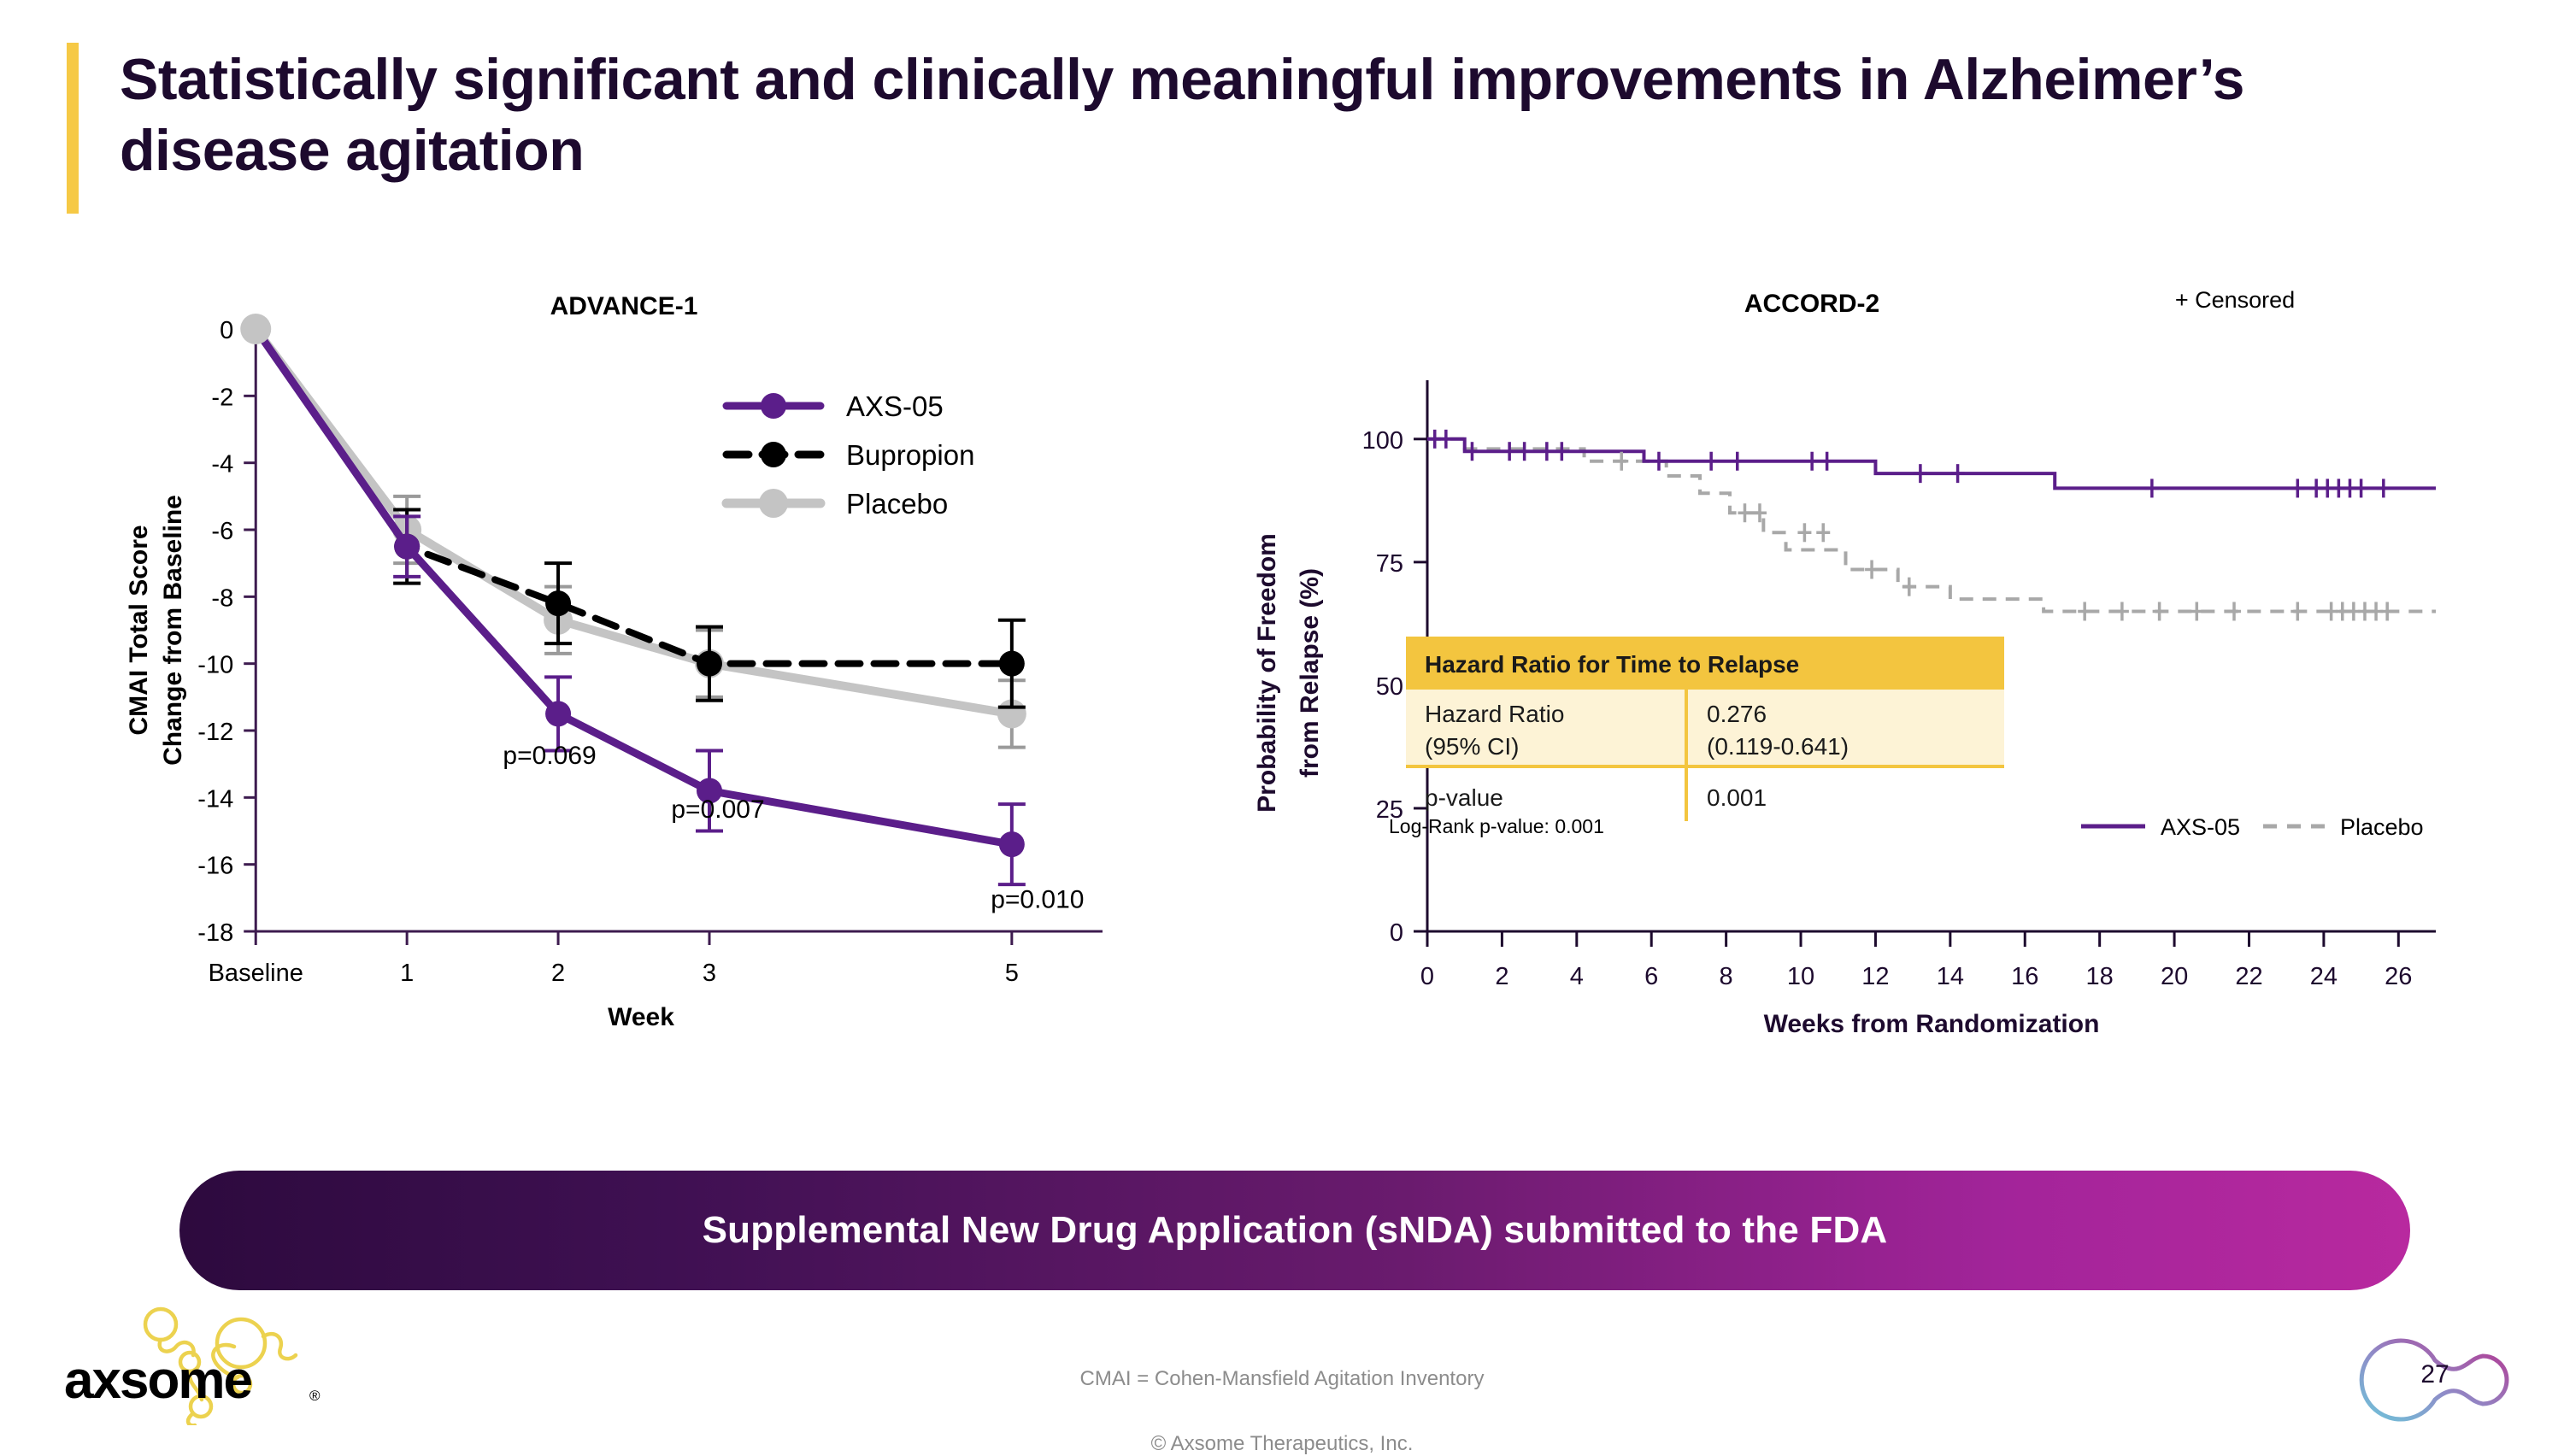 Image resolution: width=2564 pixels, height=1456 pixels. What do you see at coordinates (717, 810) in the screenshot?
I see `chart-text: p=0.007` at bounding box center [717, 810].